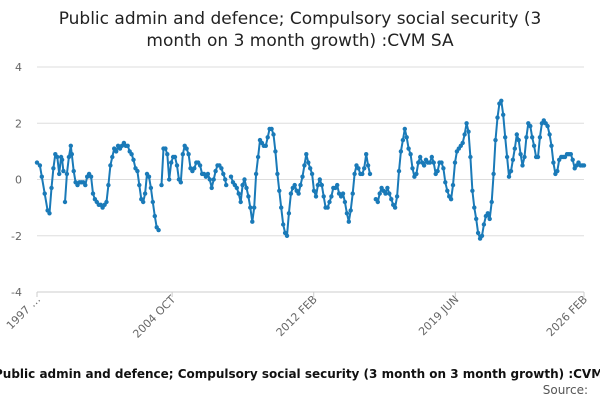  Describe the element at coordinates (154, 317) in the screenshot. I see `x-tick-label: 2004 OCT` at that location.